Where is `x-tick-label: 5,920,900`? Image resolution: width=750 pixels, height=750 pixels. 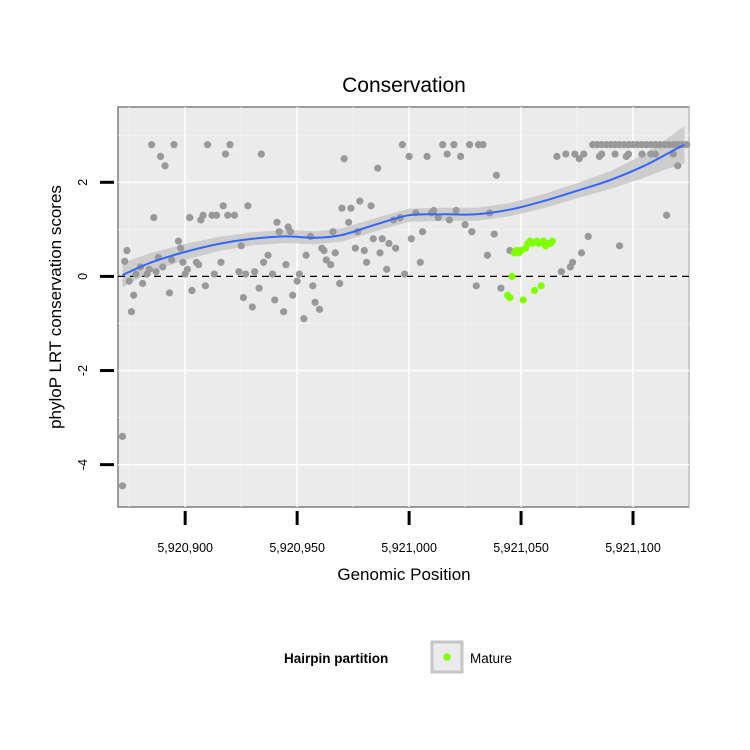 x-tick-label: 5,920,900 is located at coordinates (185, 548).